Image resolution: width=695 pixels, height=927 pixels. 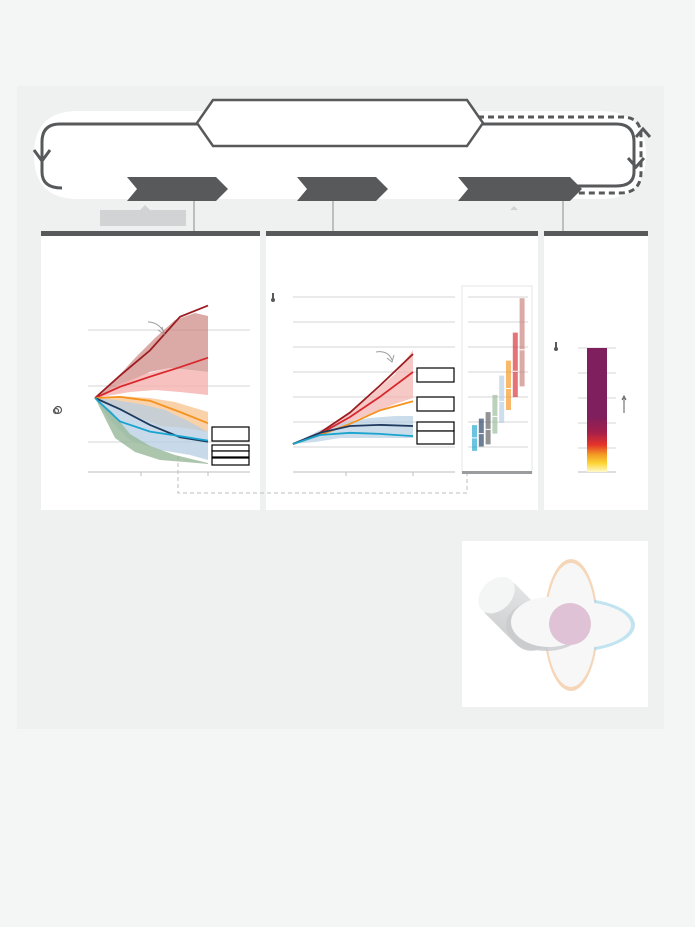 What do you see at coordinates (322, 475) in the screenshot?
I see `dashed-connector` at bounding box center [322, 475].